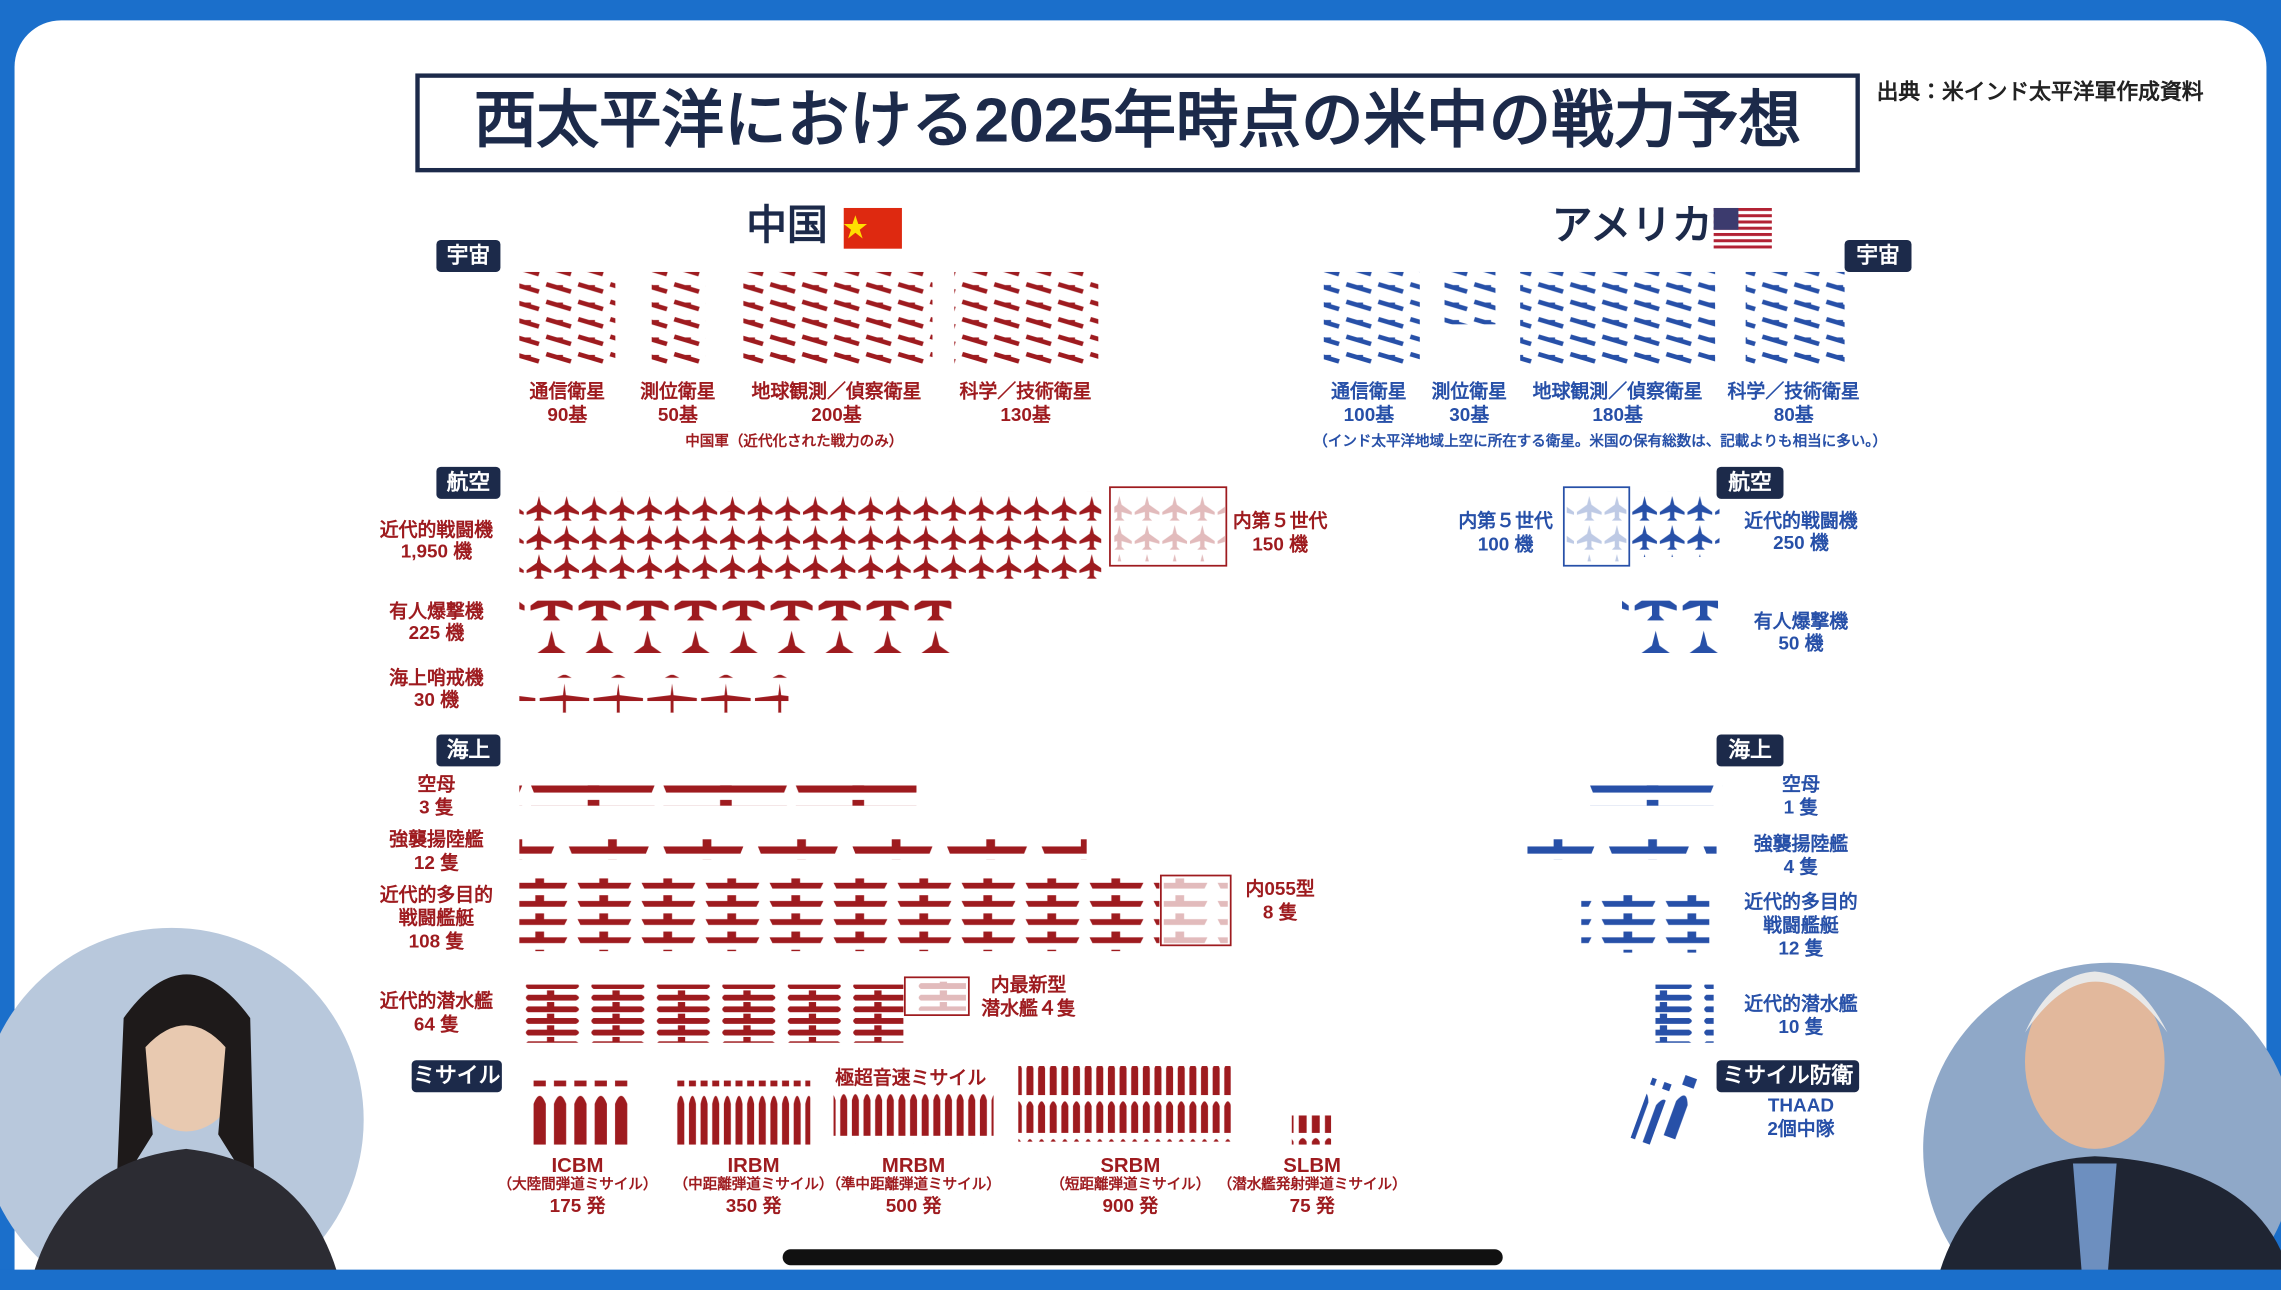 The width and height of the screenshot is (2281, 1290). I want to click on item-label: 測位衛星, so click(1469, 391).